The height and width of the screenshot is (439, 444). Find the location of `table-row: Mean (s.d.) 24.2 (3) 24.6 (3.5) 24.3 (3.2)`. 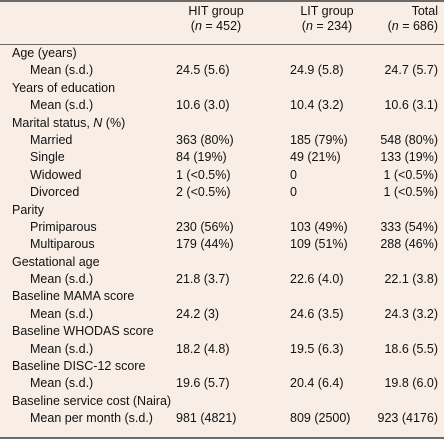

table-row: Mean (s.d.) 24.2 (3) 24.6 (3.5) 24.3 (3.2) is located at coordinates (222, 314).